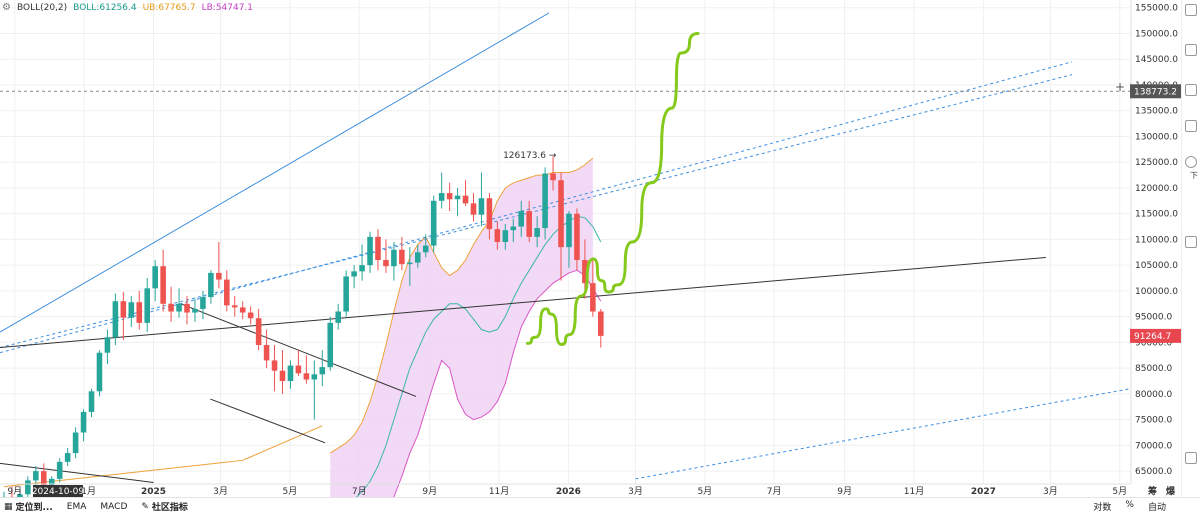 This screenshot has height=524, width=1200. I want to click on x-axis-current-date-box, so click(57, 491).